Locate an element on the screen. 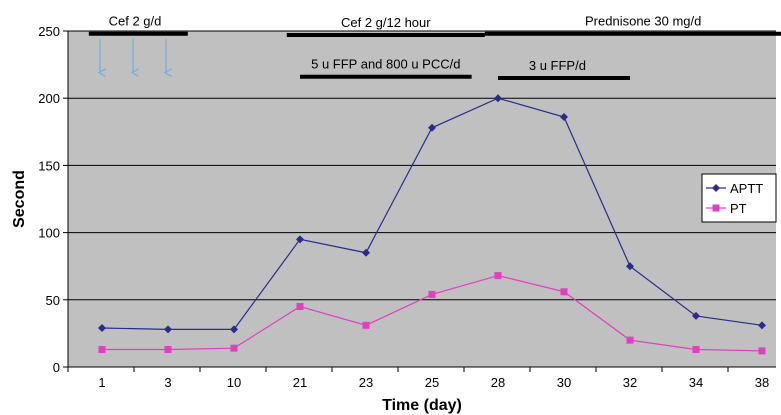 This screenshot has width=781, height=415. x-tick-label-3: 3 is located at coordinates (167, 382).